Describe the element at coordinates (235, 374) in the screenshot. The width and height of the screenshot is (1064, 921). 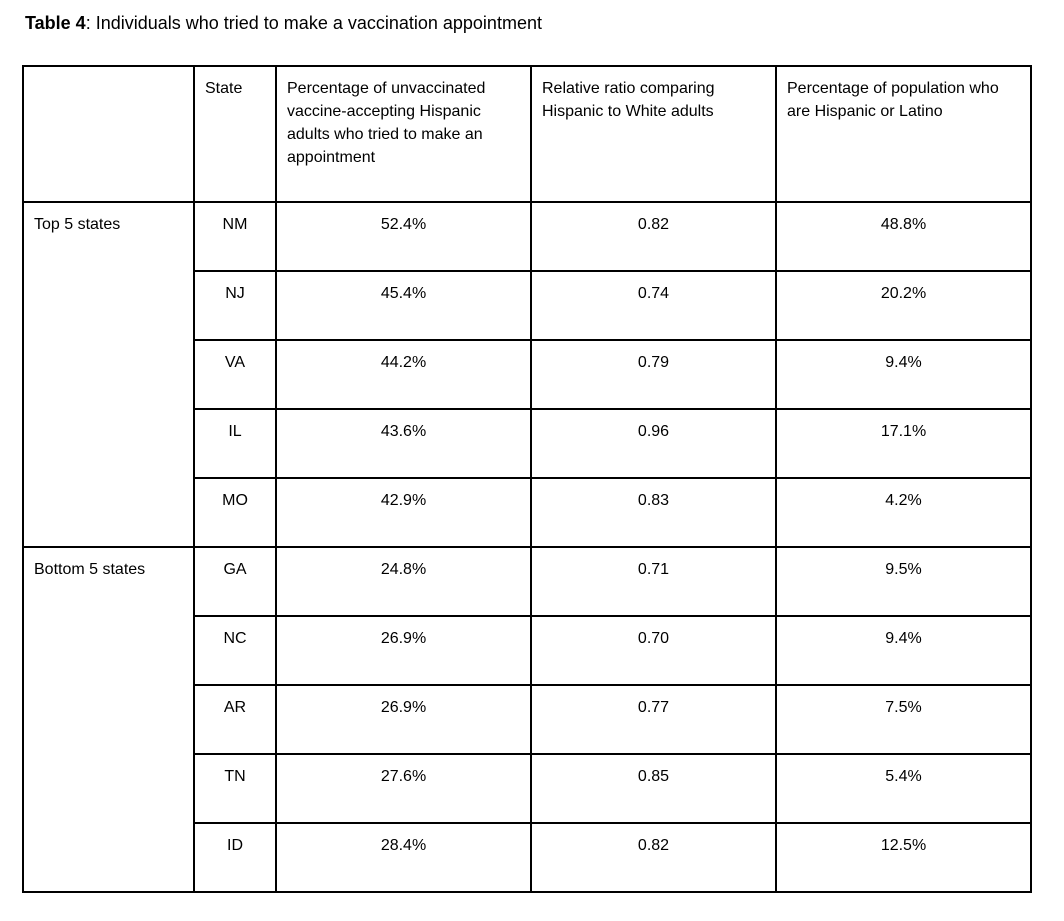
I see `state-cell: VA` at that location.